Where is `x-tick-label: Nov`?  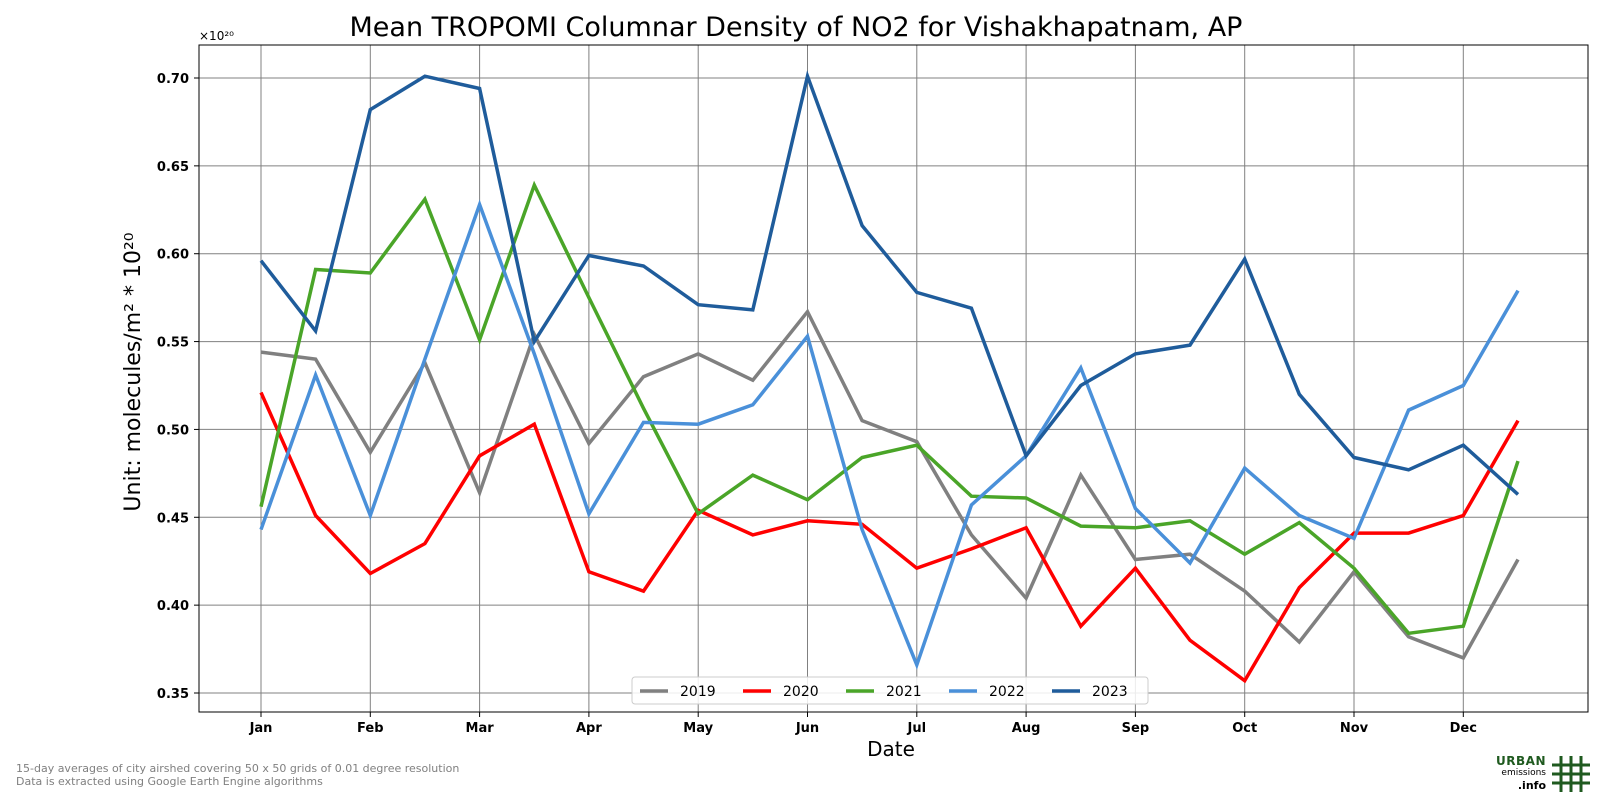 x-tick-label: Nov is located at coordinates (1354, 728).